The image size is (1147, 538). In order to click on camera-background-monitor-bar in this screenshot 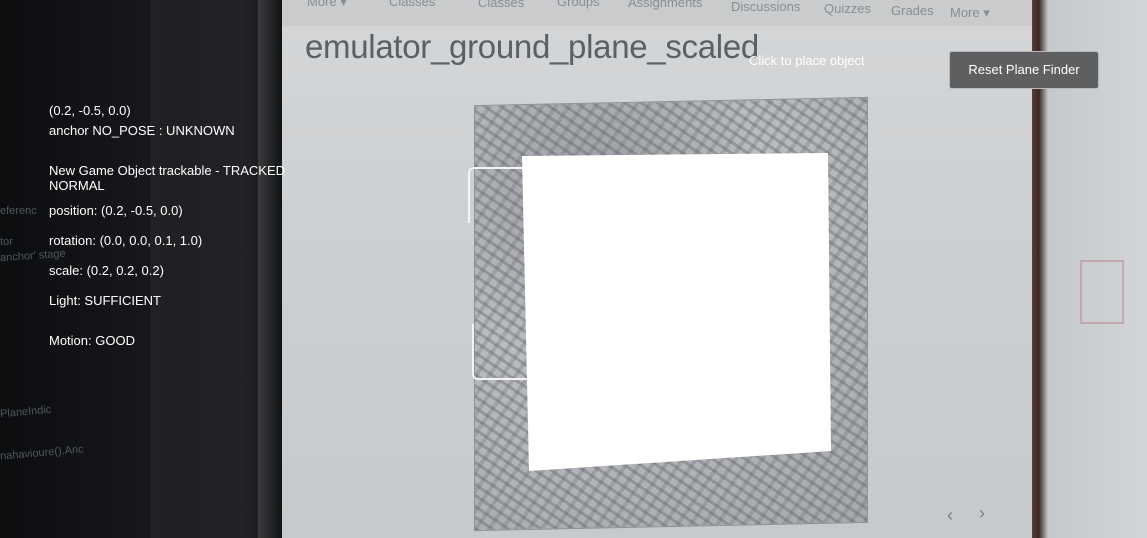, I will do `click(657, 13)`.